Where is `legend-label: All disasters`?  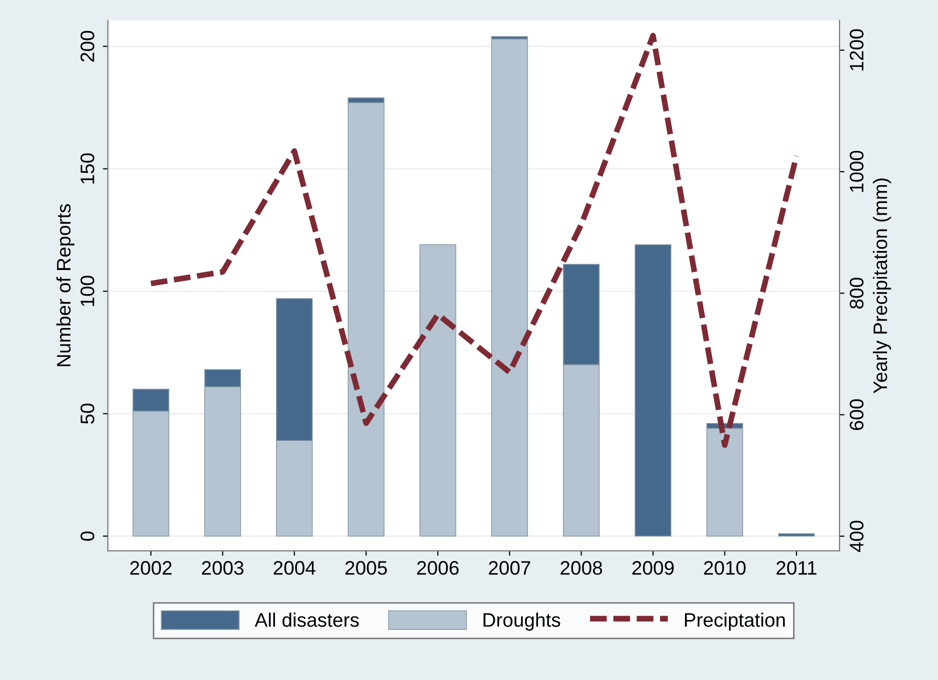
legend-label: All disasters is located at coordinates (306, 619).